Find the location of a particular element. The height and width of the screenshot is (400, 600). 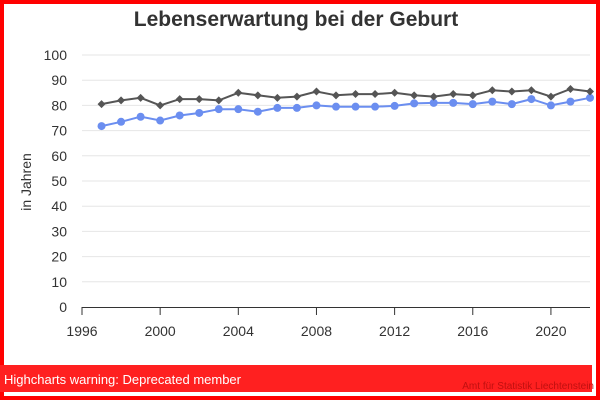

x-tick-label: 1996 is located at coordinates (81, 331).